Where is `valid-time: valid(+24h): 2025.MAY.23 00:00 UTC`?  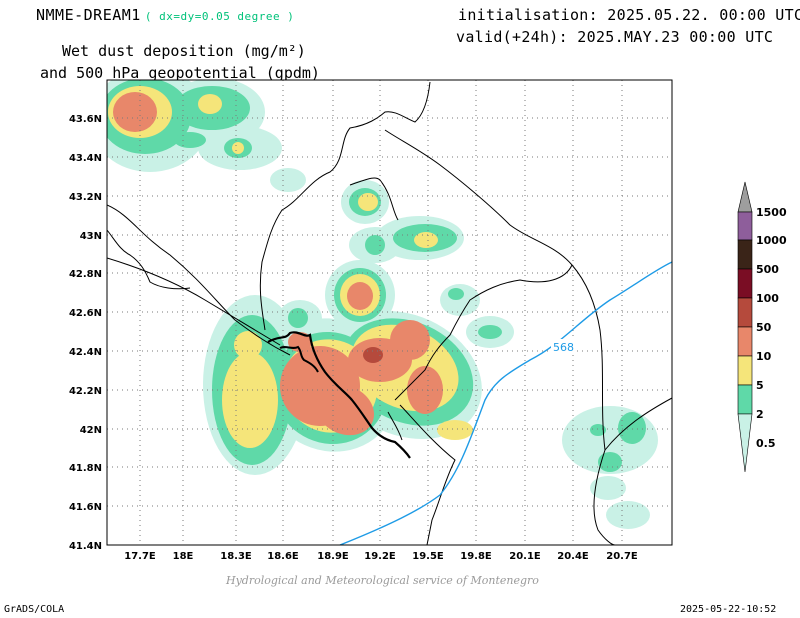
valid-time: valid(+24h): 2025.MAY.23 00:00 UTC is located at coordinates (615, 37).